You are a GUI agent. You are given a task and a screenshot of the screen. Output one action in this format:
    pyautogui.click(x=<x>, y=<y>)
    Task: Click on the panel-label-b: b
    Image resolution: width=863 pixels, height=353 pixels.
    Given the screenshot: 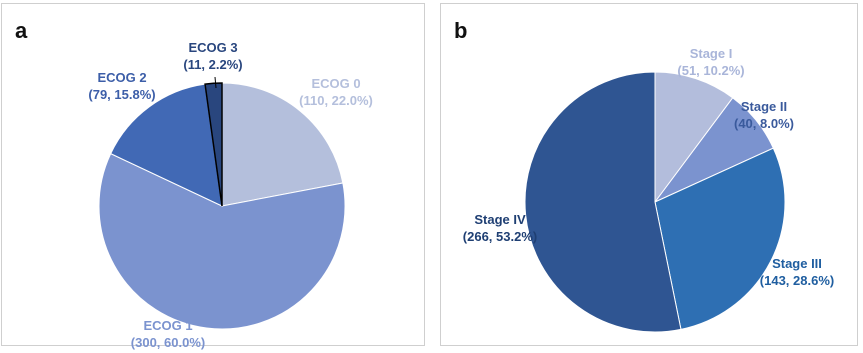 What is the action you would take?
    pyautogui.click(x=461, y=30)
    